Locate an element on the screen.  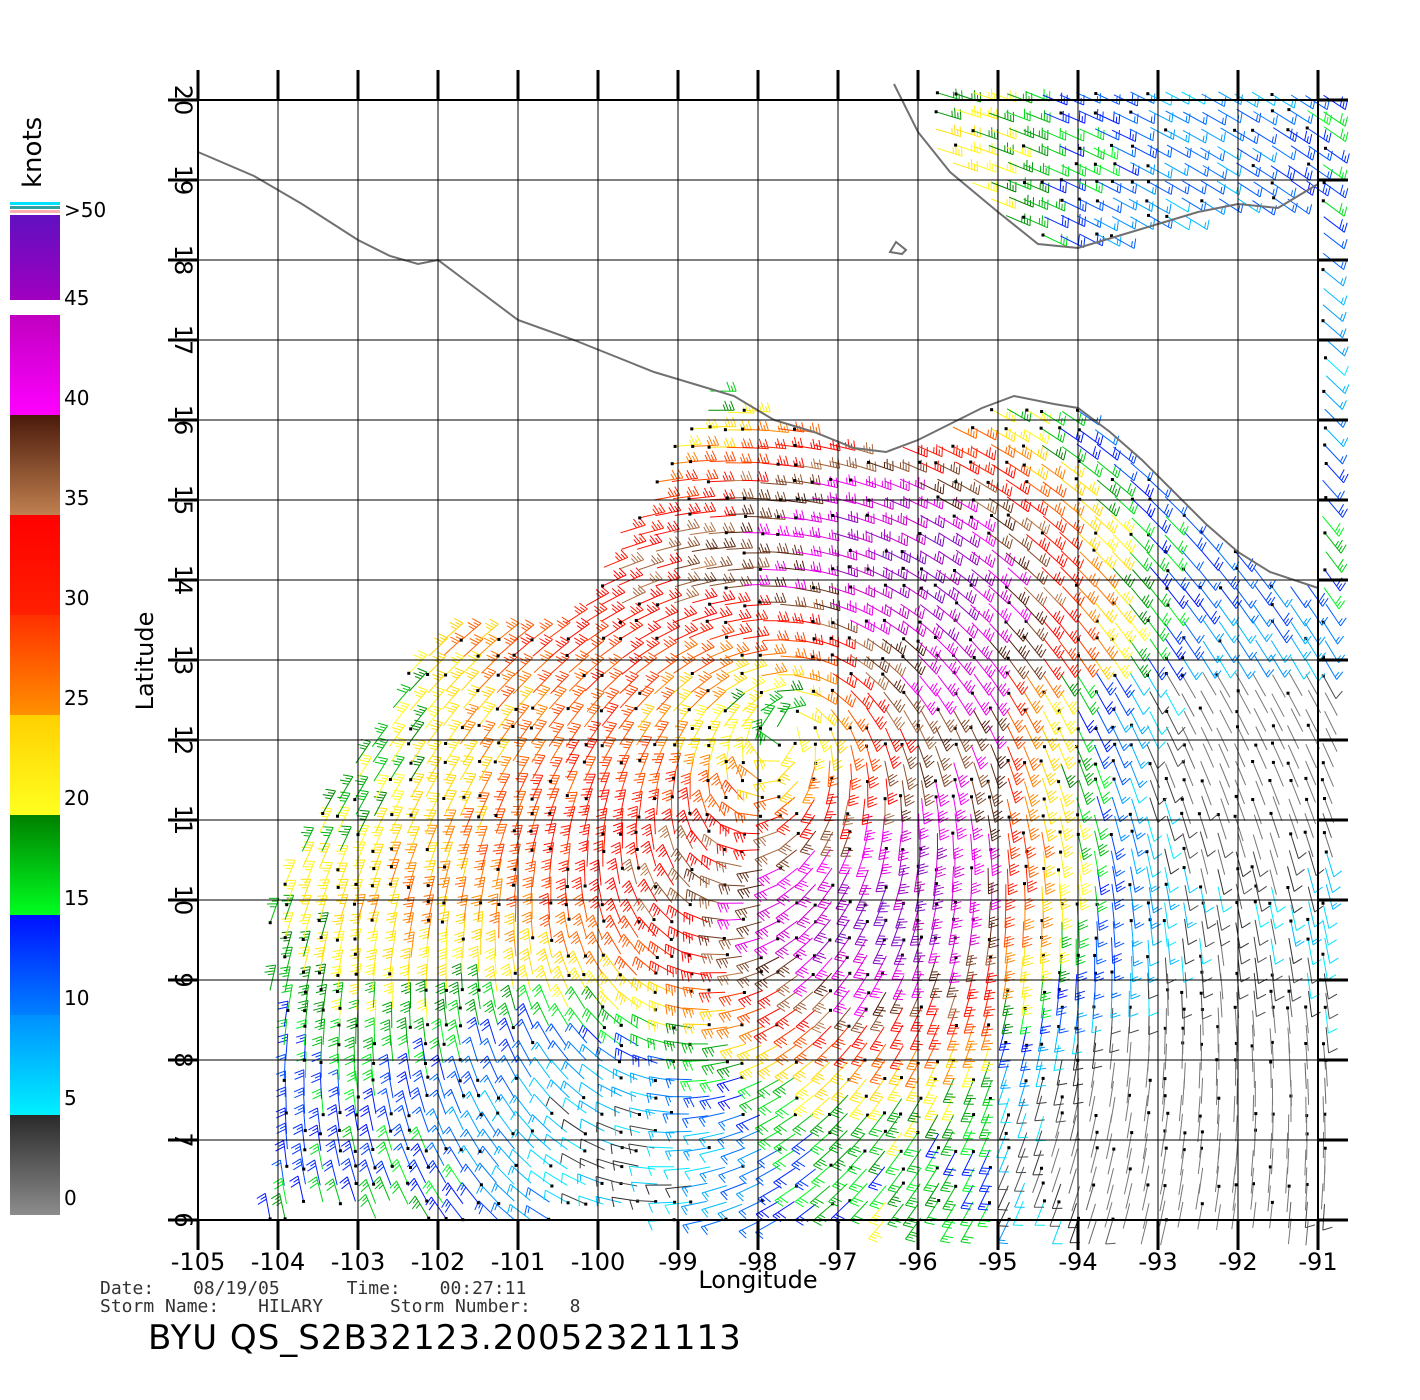
island is located at coordinates (898, 248).